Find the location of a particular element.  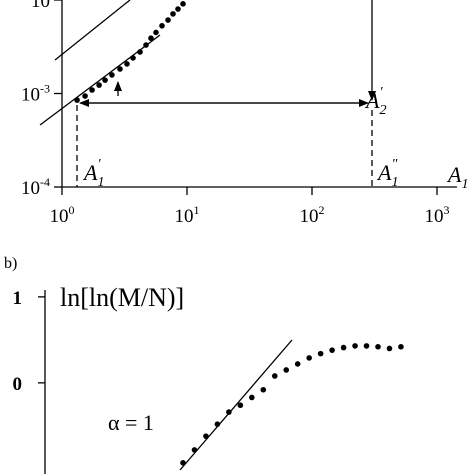

annotation: α = 1 is located at coordinates (131, 422).